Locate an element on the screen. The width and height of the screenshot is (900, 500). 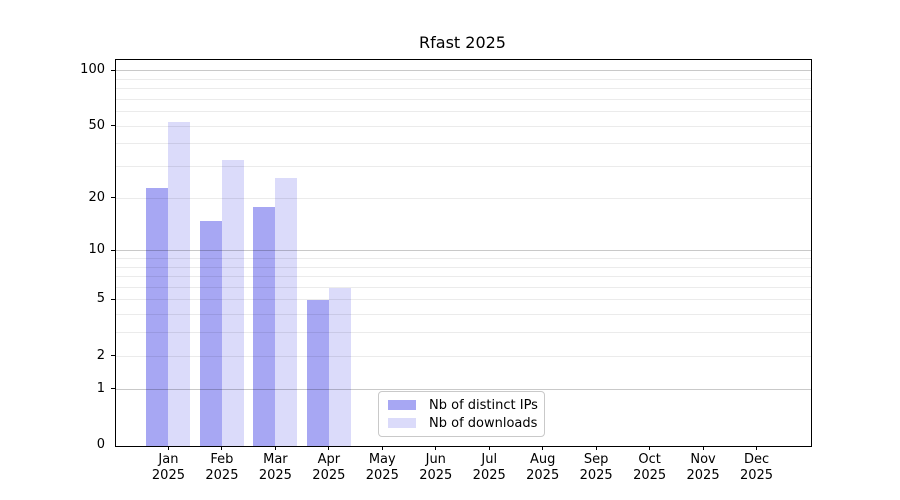
x-tick-month: Apr is located at coordinates (329, 459).